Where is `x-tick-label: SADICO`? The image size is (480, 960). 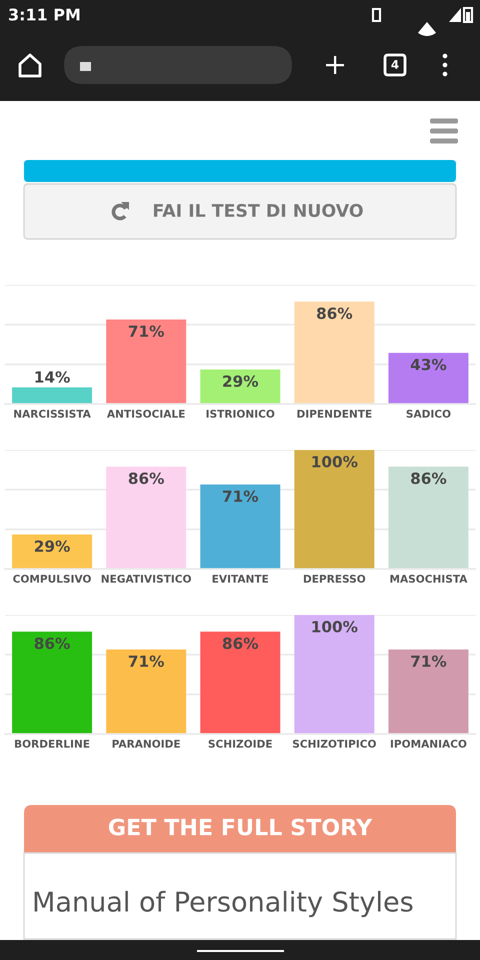 x-tick-label: SADICO is located at coordinates (428, 414).